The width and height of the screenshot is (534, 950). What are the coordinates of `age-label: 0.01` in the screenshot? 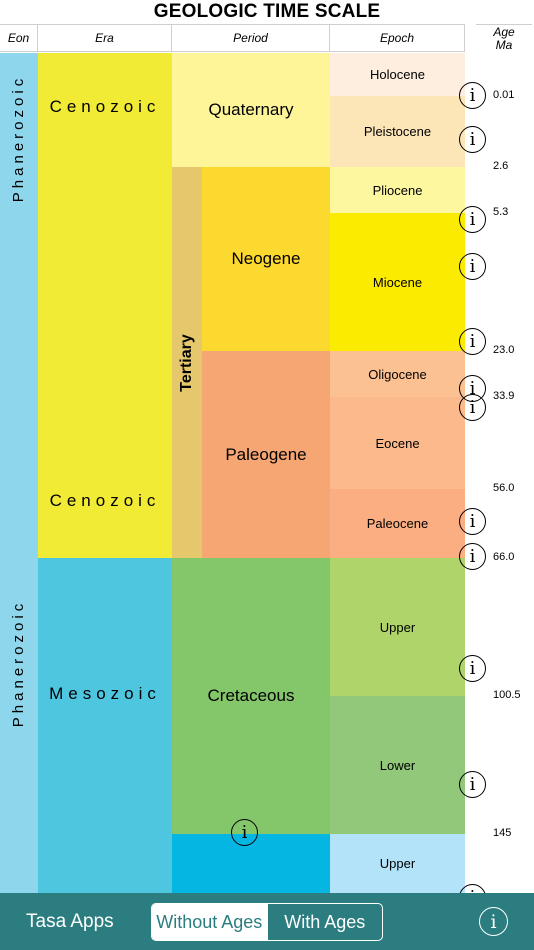 It's located at (504, 95).